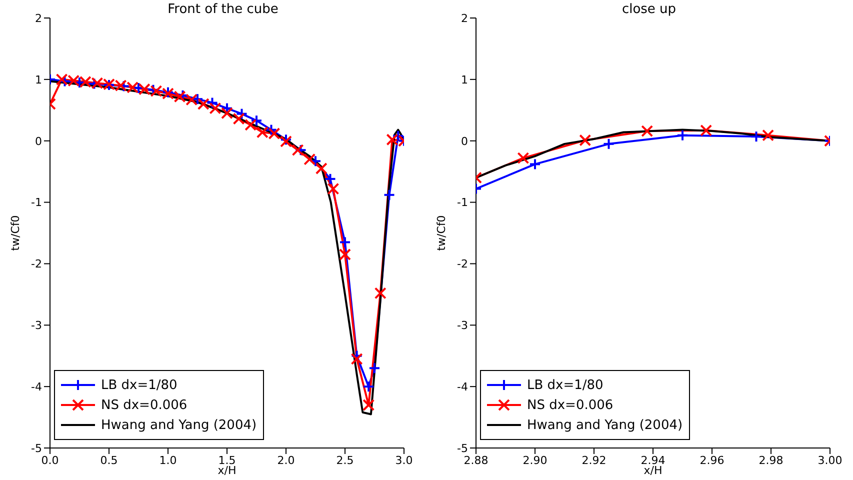 This screenshot has width=853, height=480. Describe the element at coordinates (594, 460) in the screenshot. I see `x-tick-label: 2.92` at that location.